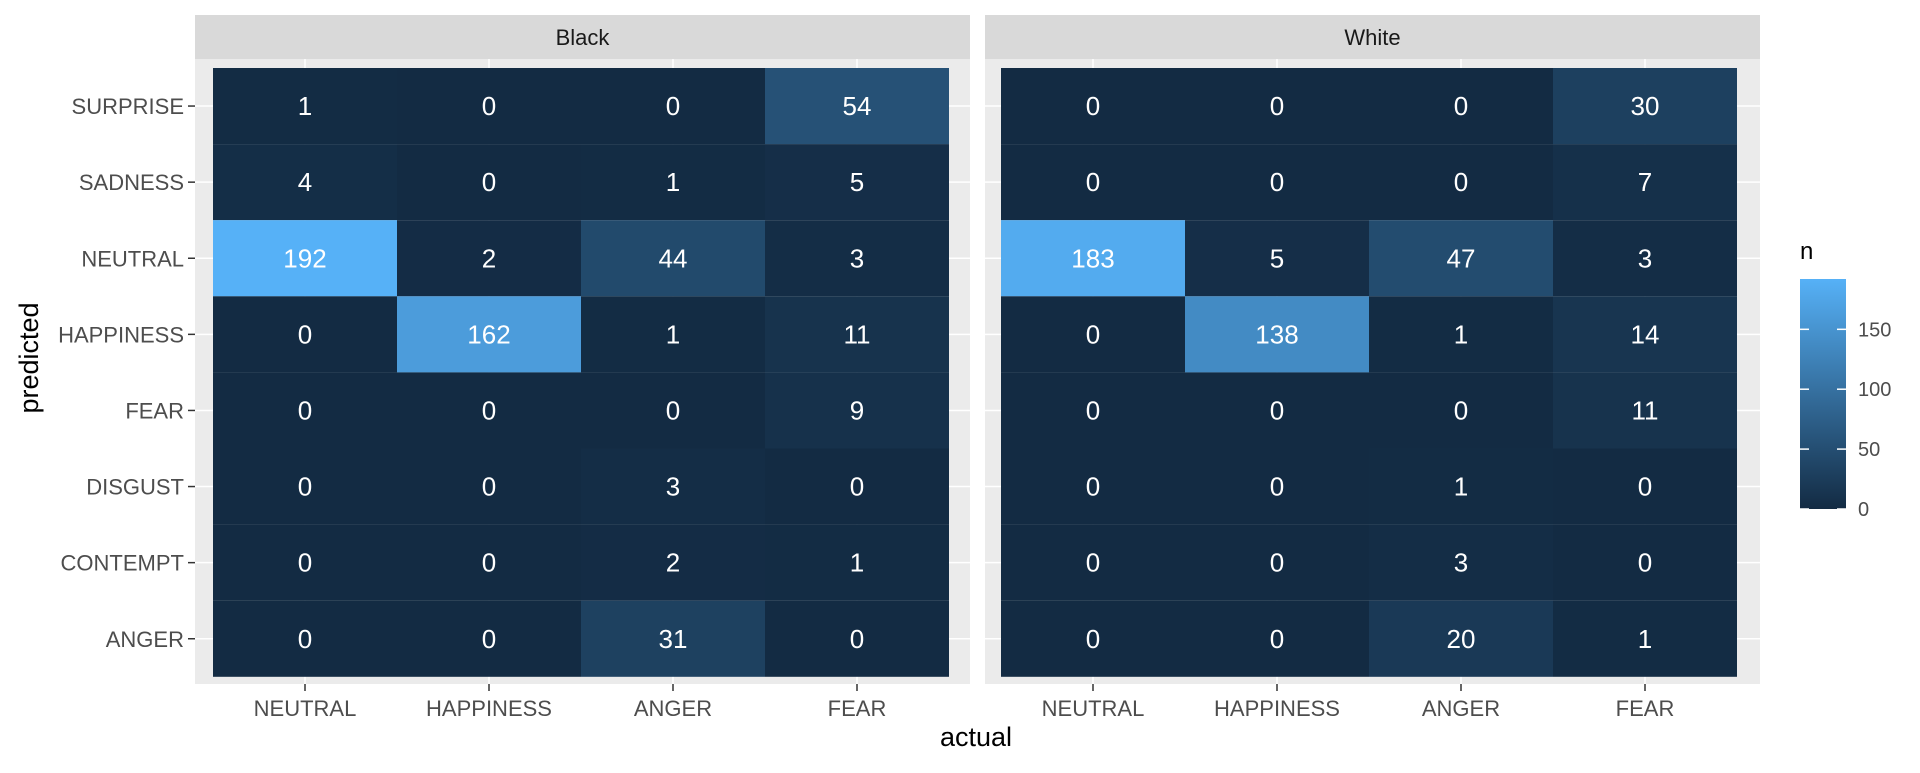  I want to click on cell-value-label: 183, so click(1092, 258).